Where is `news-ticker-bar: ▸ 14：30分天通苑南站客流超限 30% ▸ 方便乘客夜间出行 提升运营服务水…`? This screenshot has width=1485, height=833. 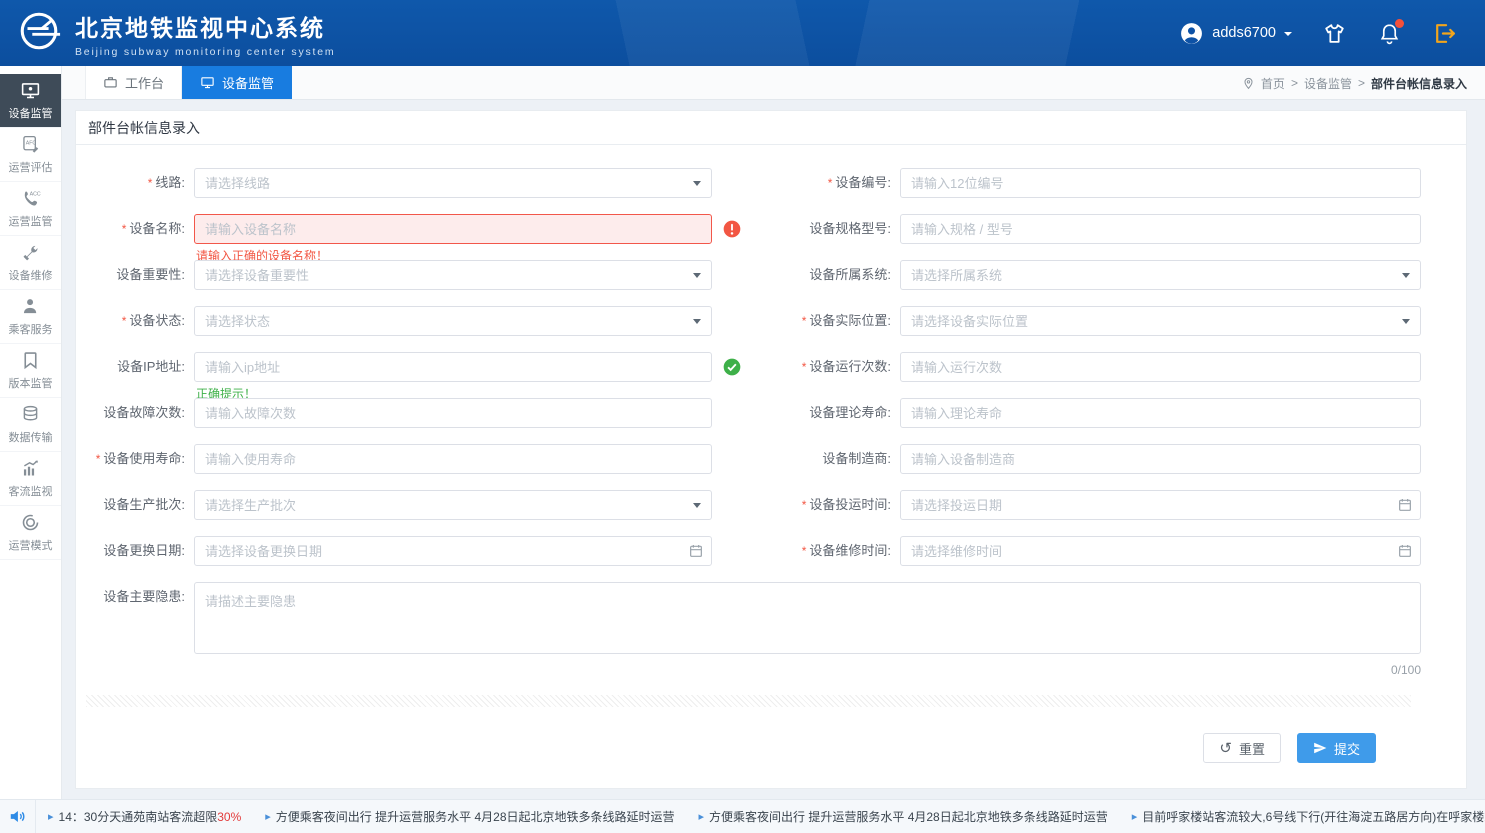
news-ticker-bar: ▸ 14：30分天通苑南站客流超限 30% ▸ 方便乘客夜间出行 提升运营服务水… is located at coordinates (742, 816).